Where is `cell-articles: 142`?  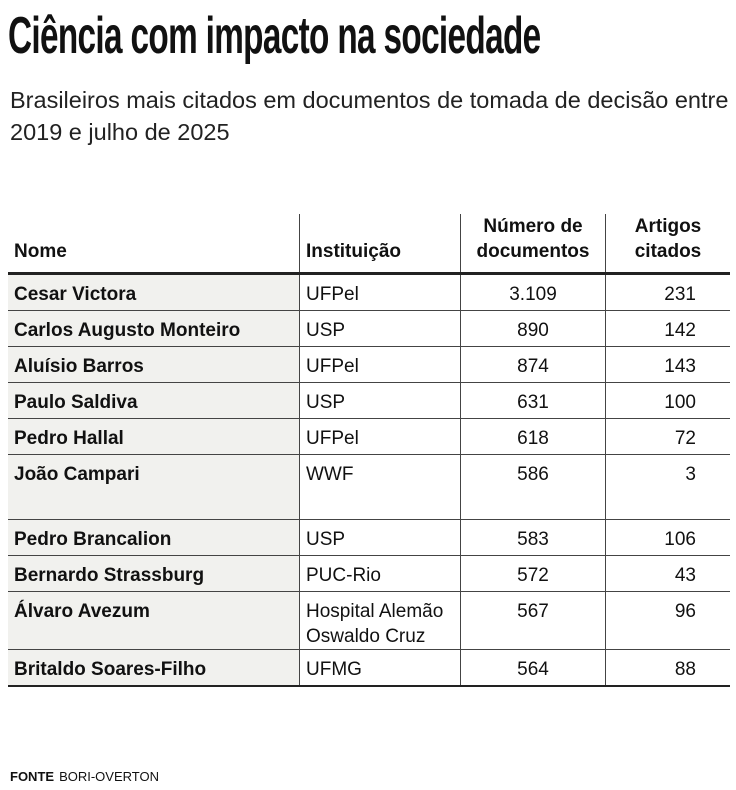 cell-articles: 142 is located at coordinates (667, 328).